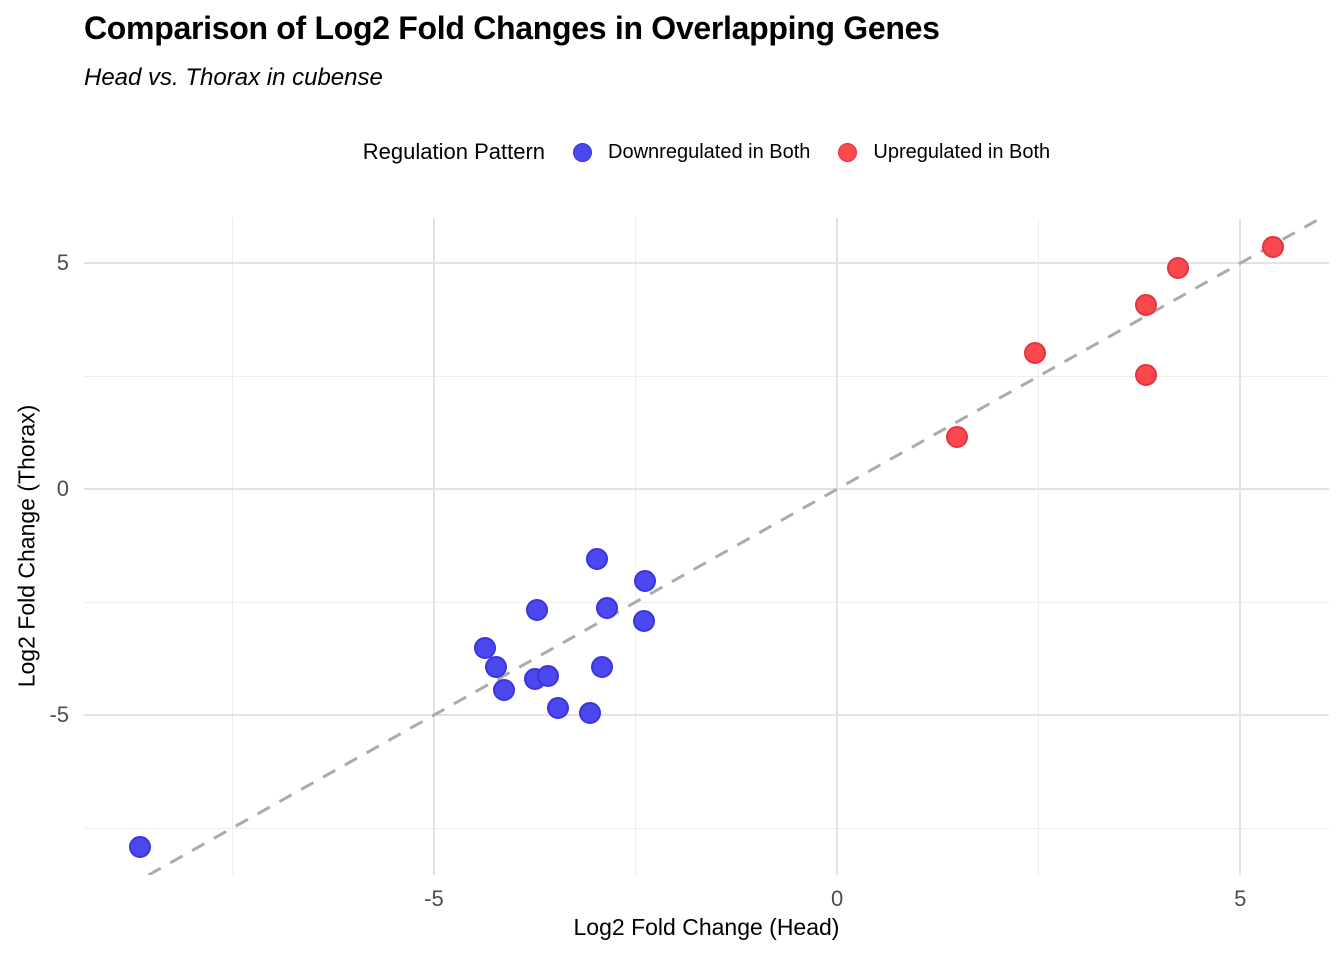  I want to click on x-tick-label: -5, so click(434, 898).